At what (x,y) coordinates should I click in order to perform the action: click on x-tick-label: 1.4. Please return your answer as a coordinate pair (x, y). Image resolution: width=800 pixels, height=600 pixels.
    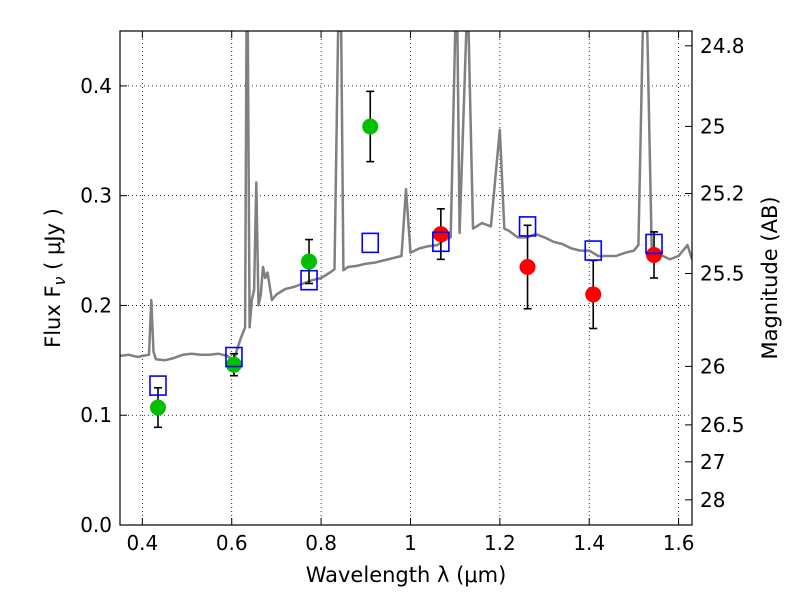
    Looking at the image, I should click on (589, 543).